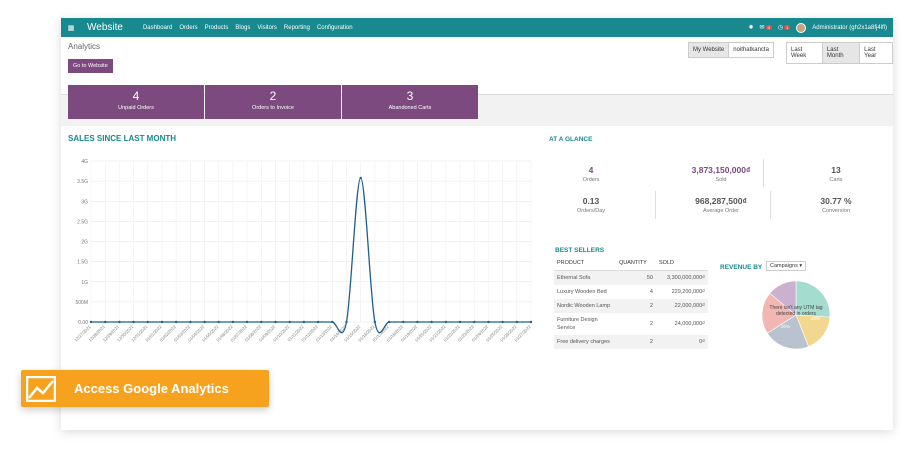 Image resolution: width=920 pixels, height=459 pixels. What do you see at coordinates (801, 27) in the screenshot?
I see `user-avatar` at bounding box center [801, 27].